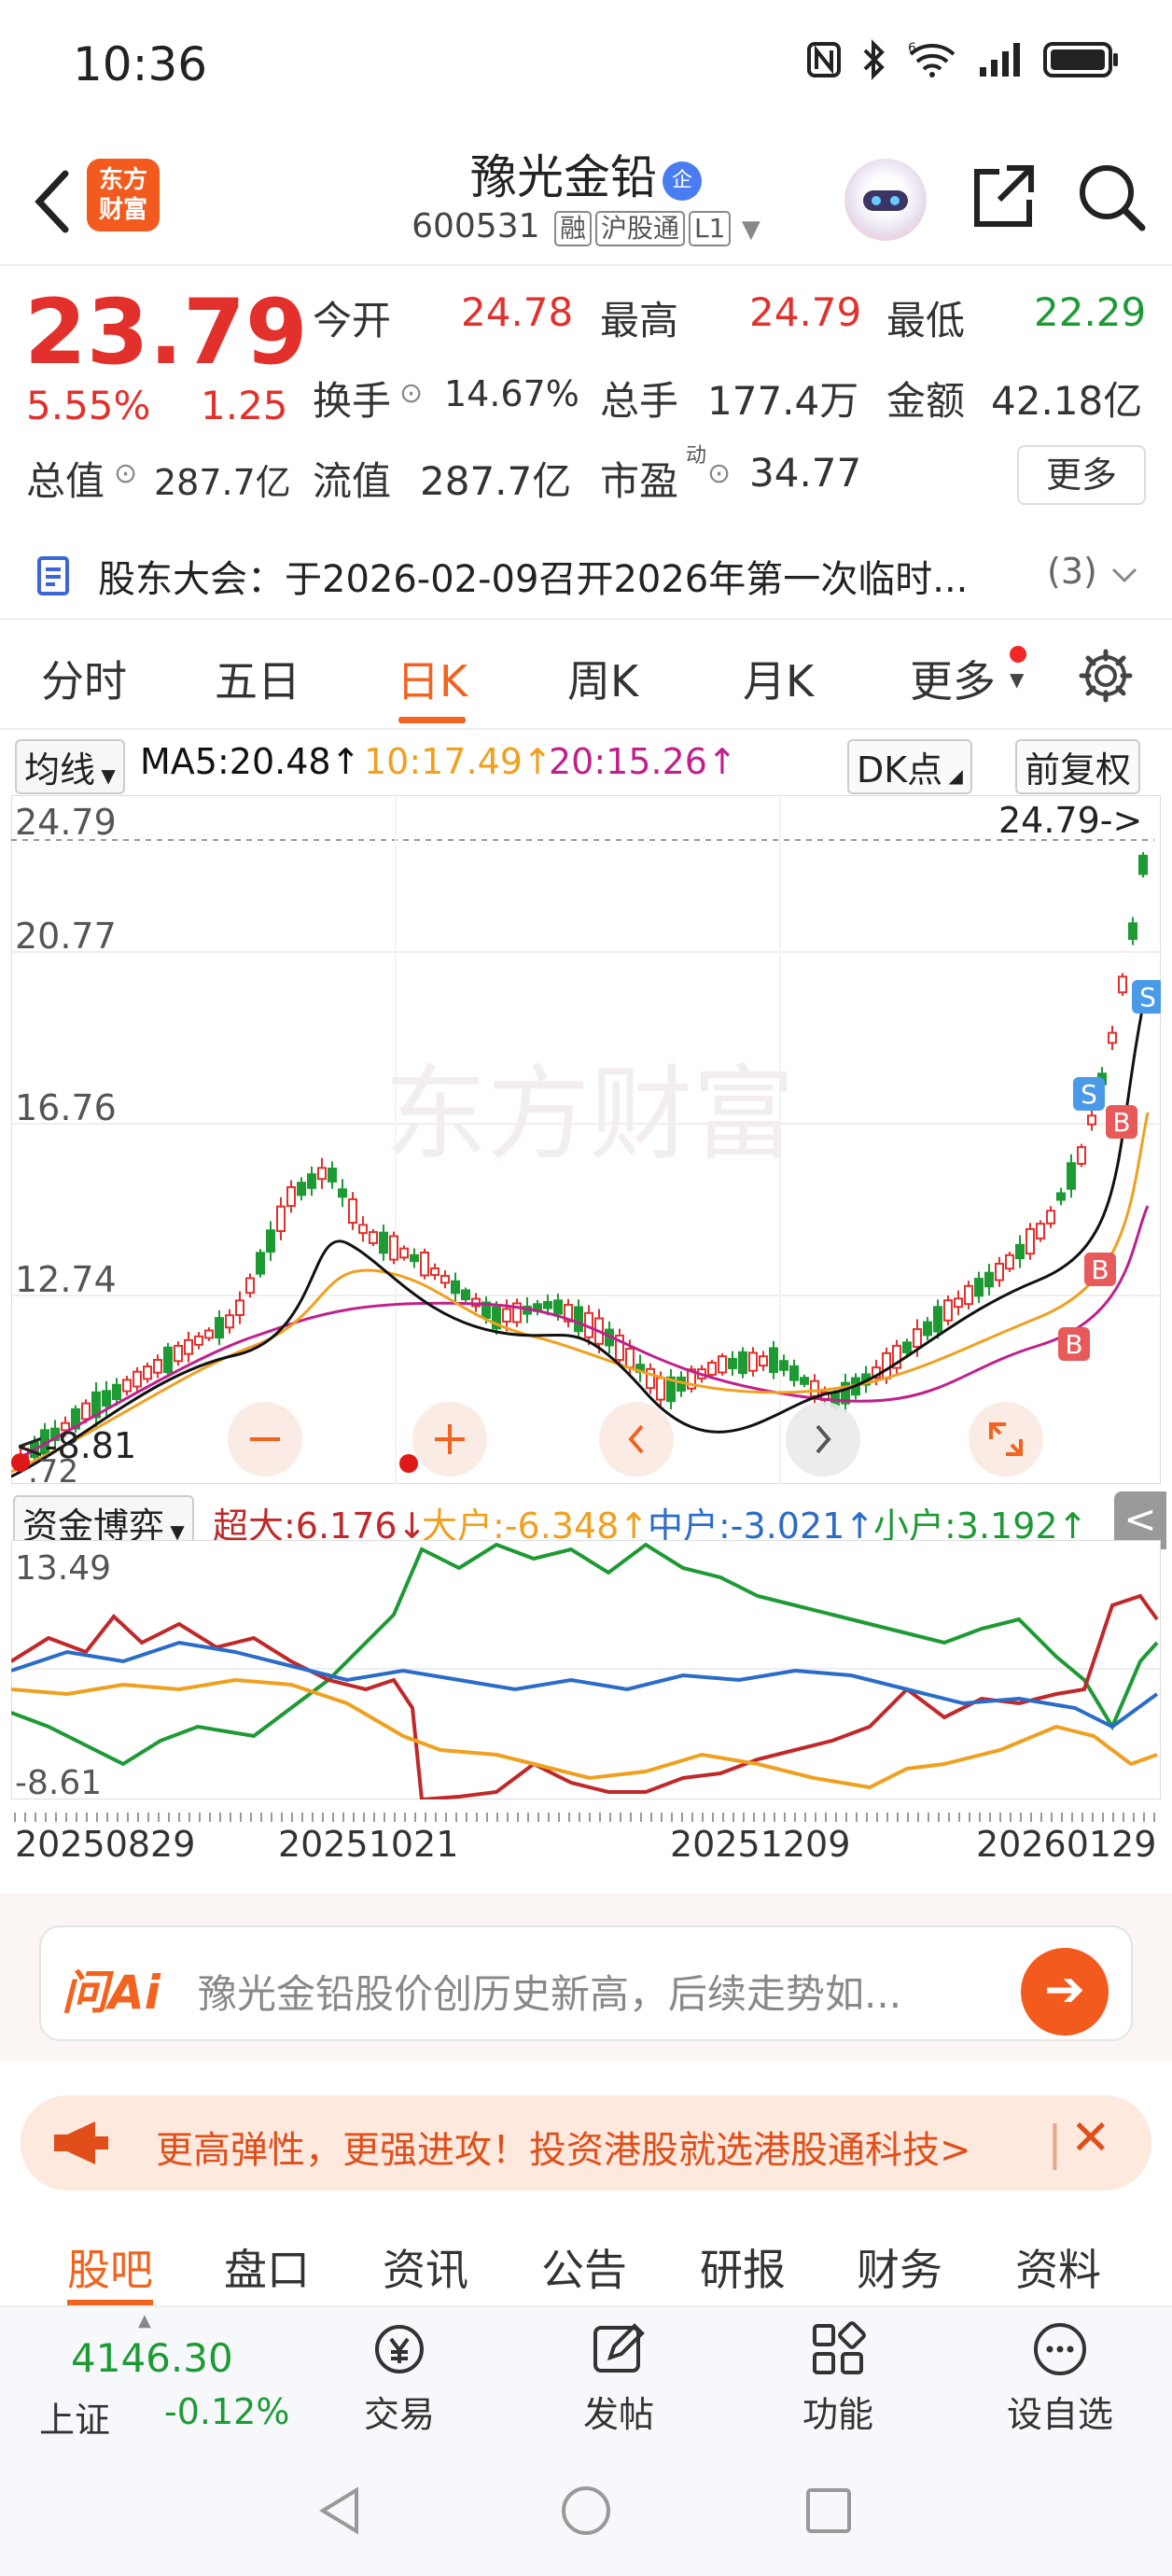 The image size is (1172, 2576). I want to click on tab-financials: 财务, so click(899, 2270).